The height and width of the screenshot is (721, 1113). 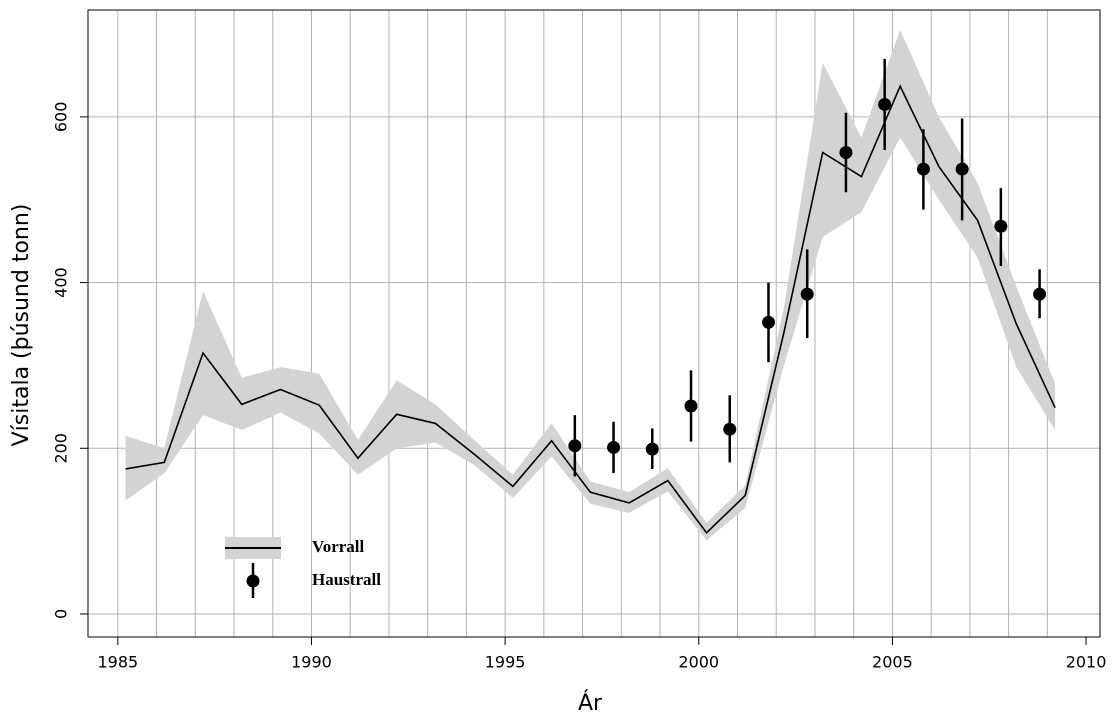 What do you see at coordinates (61, 117) in the screenshot?
I see `y-tick-label: 600` at bounding box center [61, 117].